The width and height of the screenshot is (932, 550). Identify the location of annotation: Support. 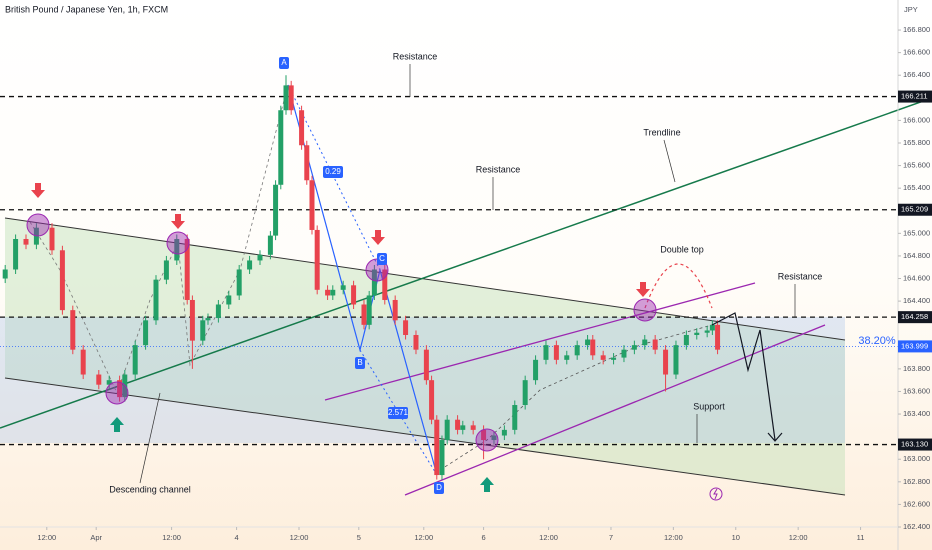
(709, 406).